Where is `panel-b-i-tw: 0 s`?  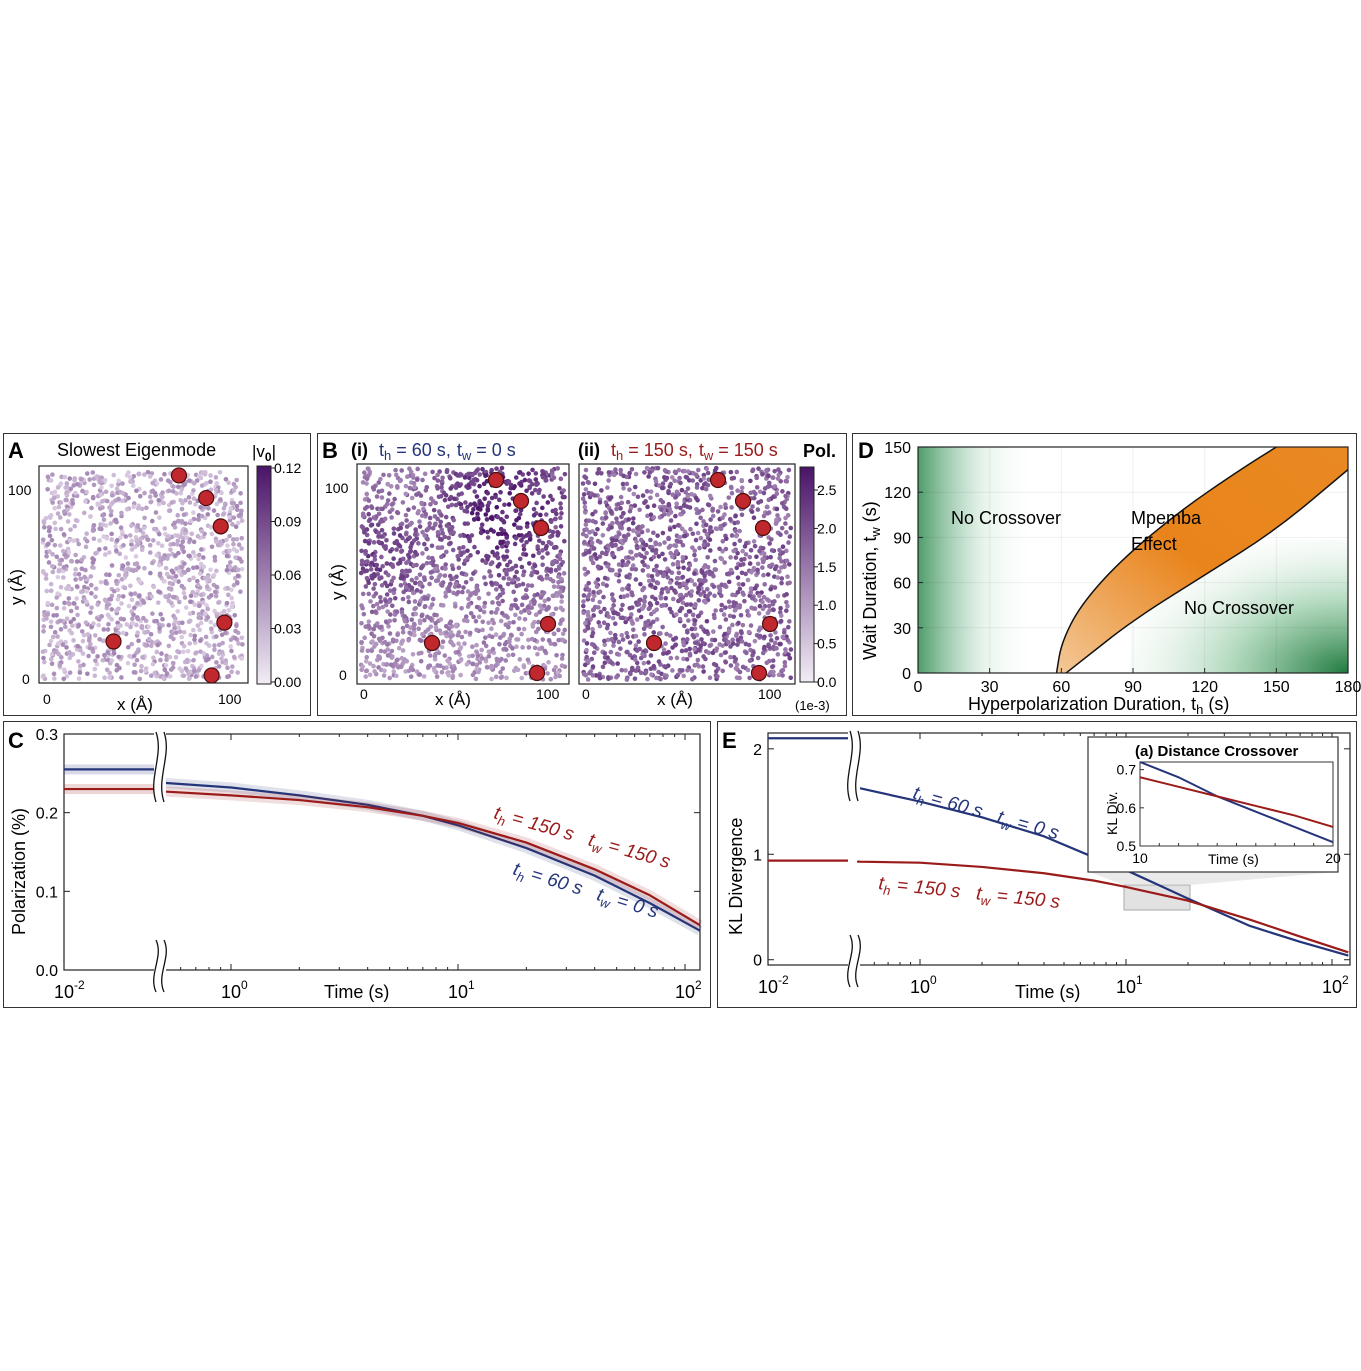 panel-b-i-tw: 0 s is located at coordinates (504, 450).